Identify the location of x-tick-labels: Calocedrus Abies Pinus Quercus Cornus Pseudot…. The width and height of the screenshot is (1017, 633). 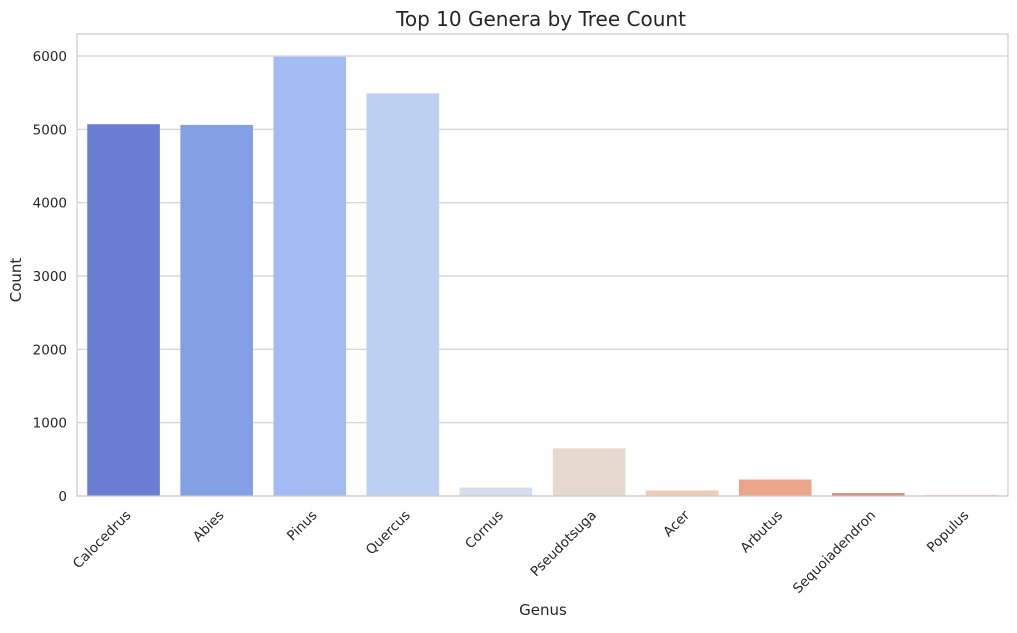
(521, 552).